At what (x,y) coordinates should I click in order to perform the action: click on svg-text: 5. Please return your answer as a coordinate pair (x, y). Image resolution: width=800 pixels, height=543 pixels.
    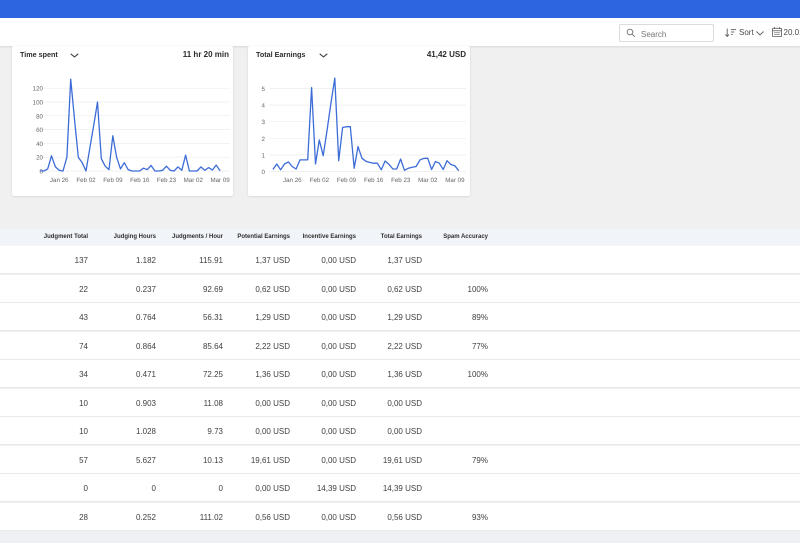
    Looking at the image, I should click on (264, 89).